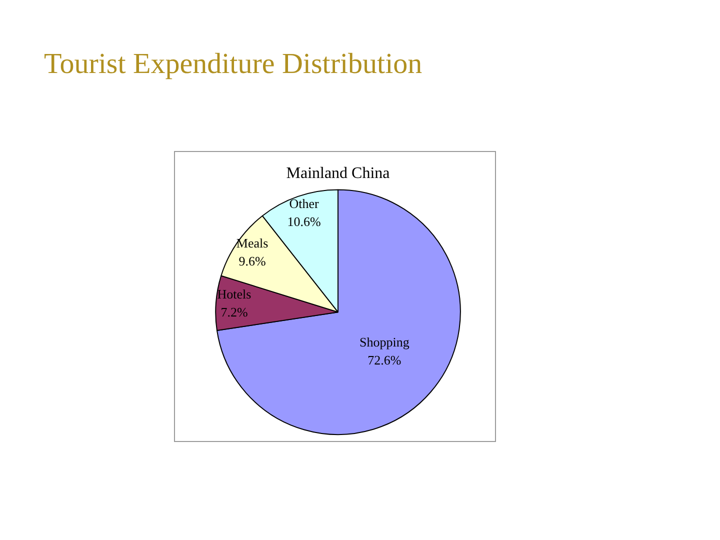  Describe the element at coordinates (304, 204) in the screenshot. I see `slice-label: Other` at that location.